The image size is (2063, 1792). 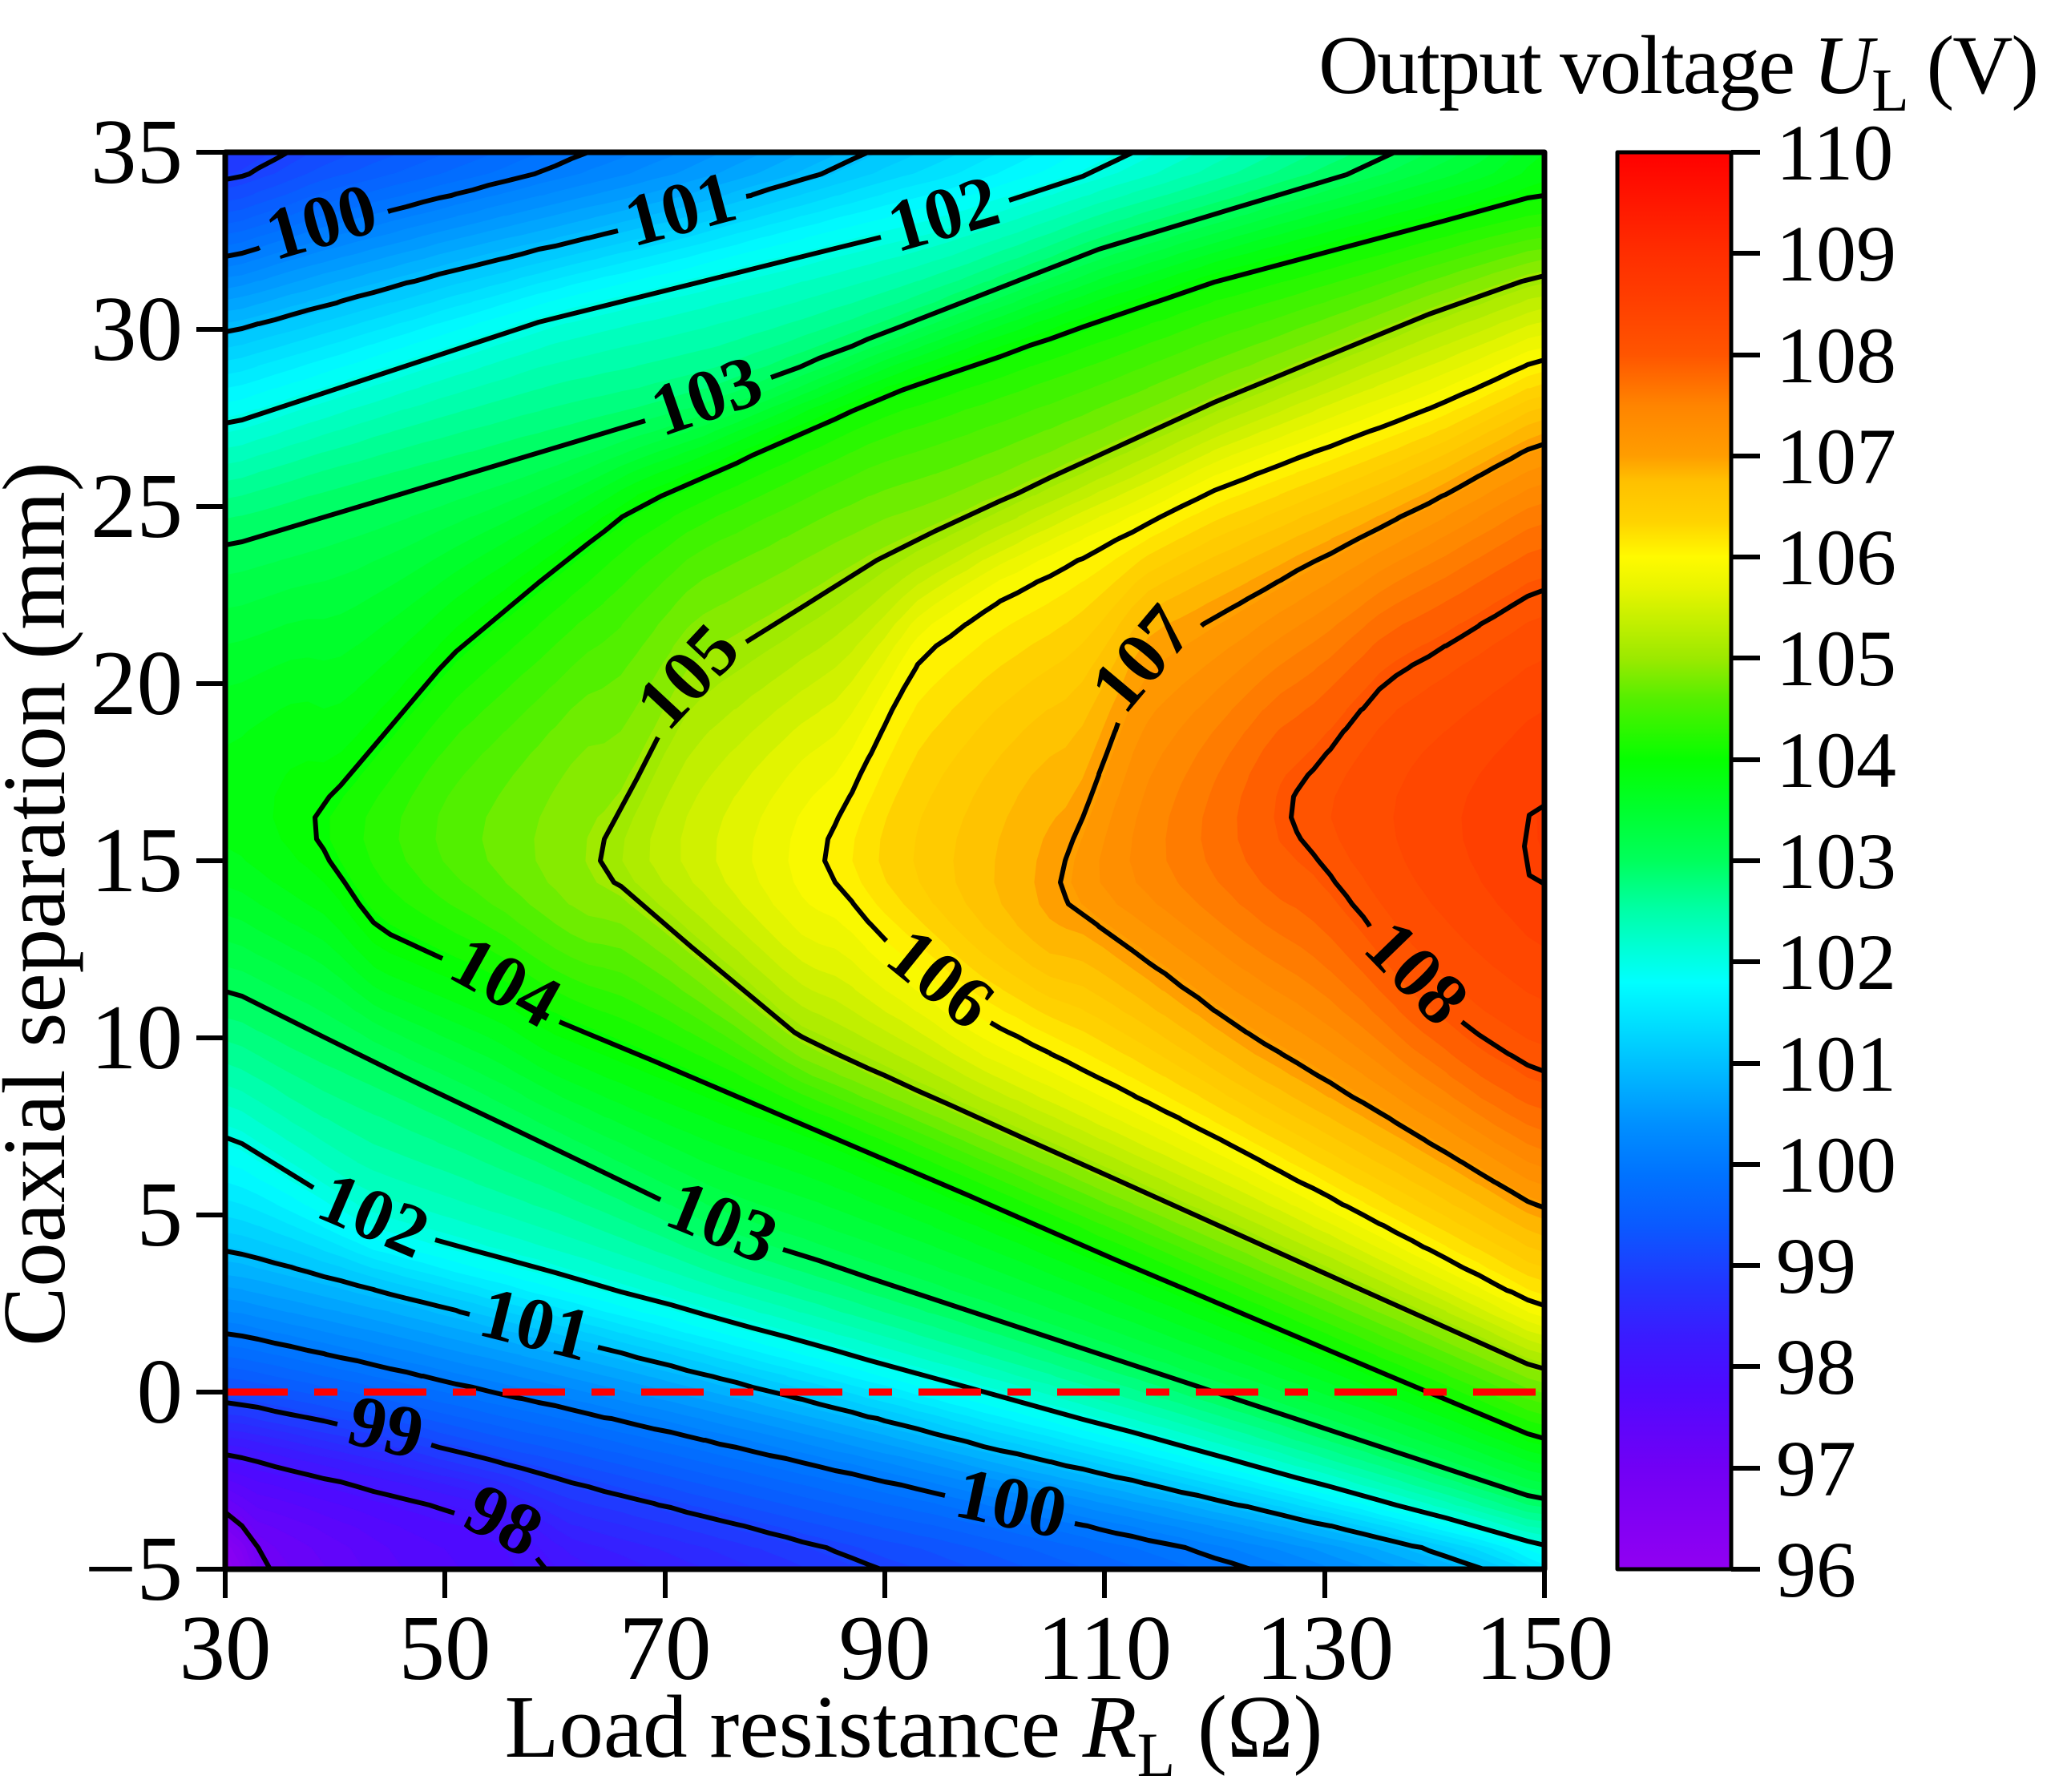 I want to click on svg-text: 35, so click(x=137, y=152).